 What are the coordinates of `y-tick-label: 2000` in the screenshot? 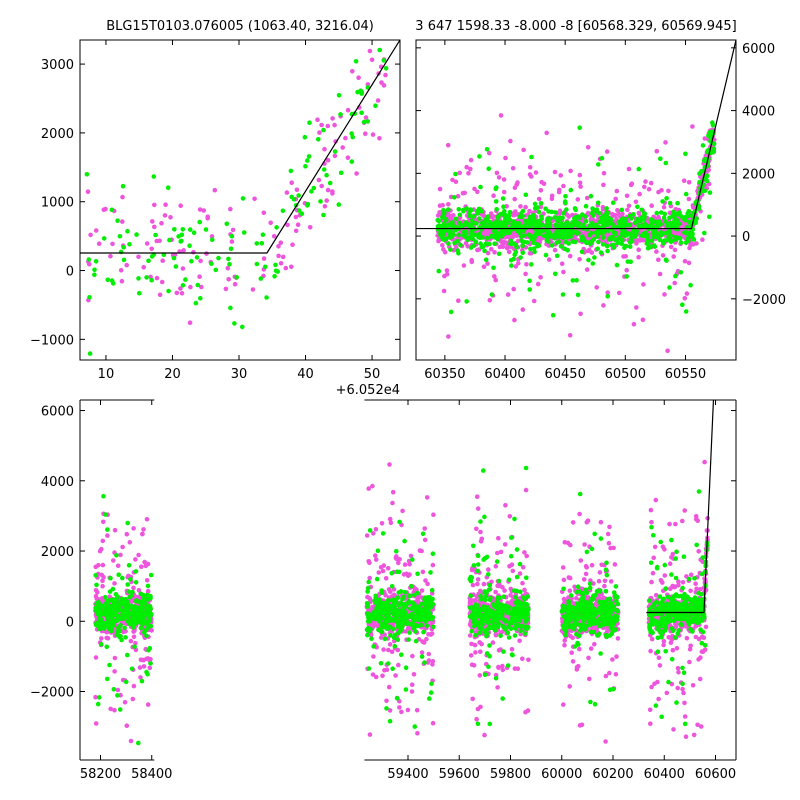 It's located at (57, 134).